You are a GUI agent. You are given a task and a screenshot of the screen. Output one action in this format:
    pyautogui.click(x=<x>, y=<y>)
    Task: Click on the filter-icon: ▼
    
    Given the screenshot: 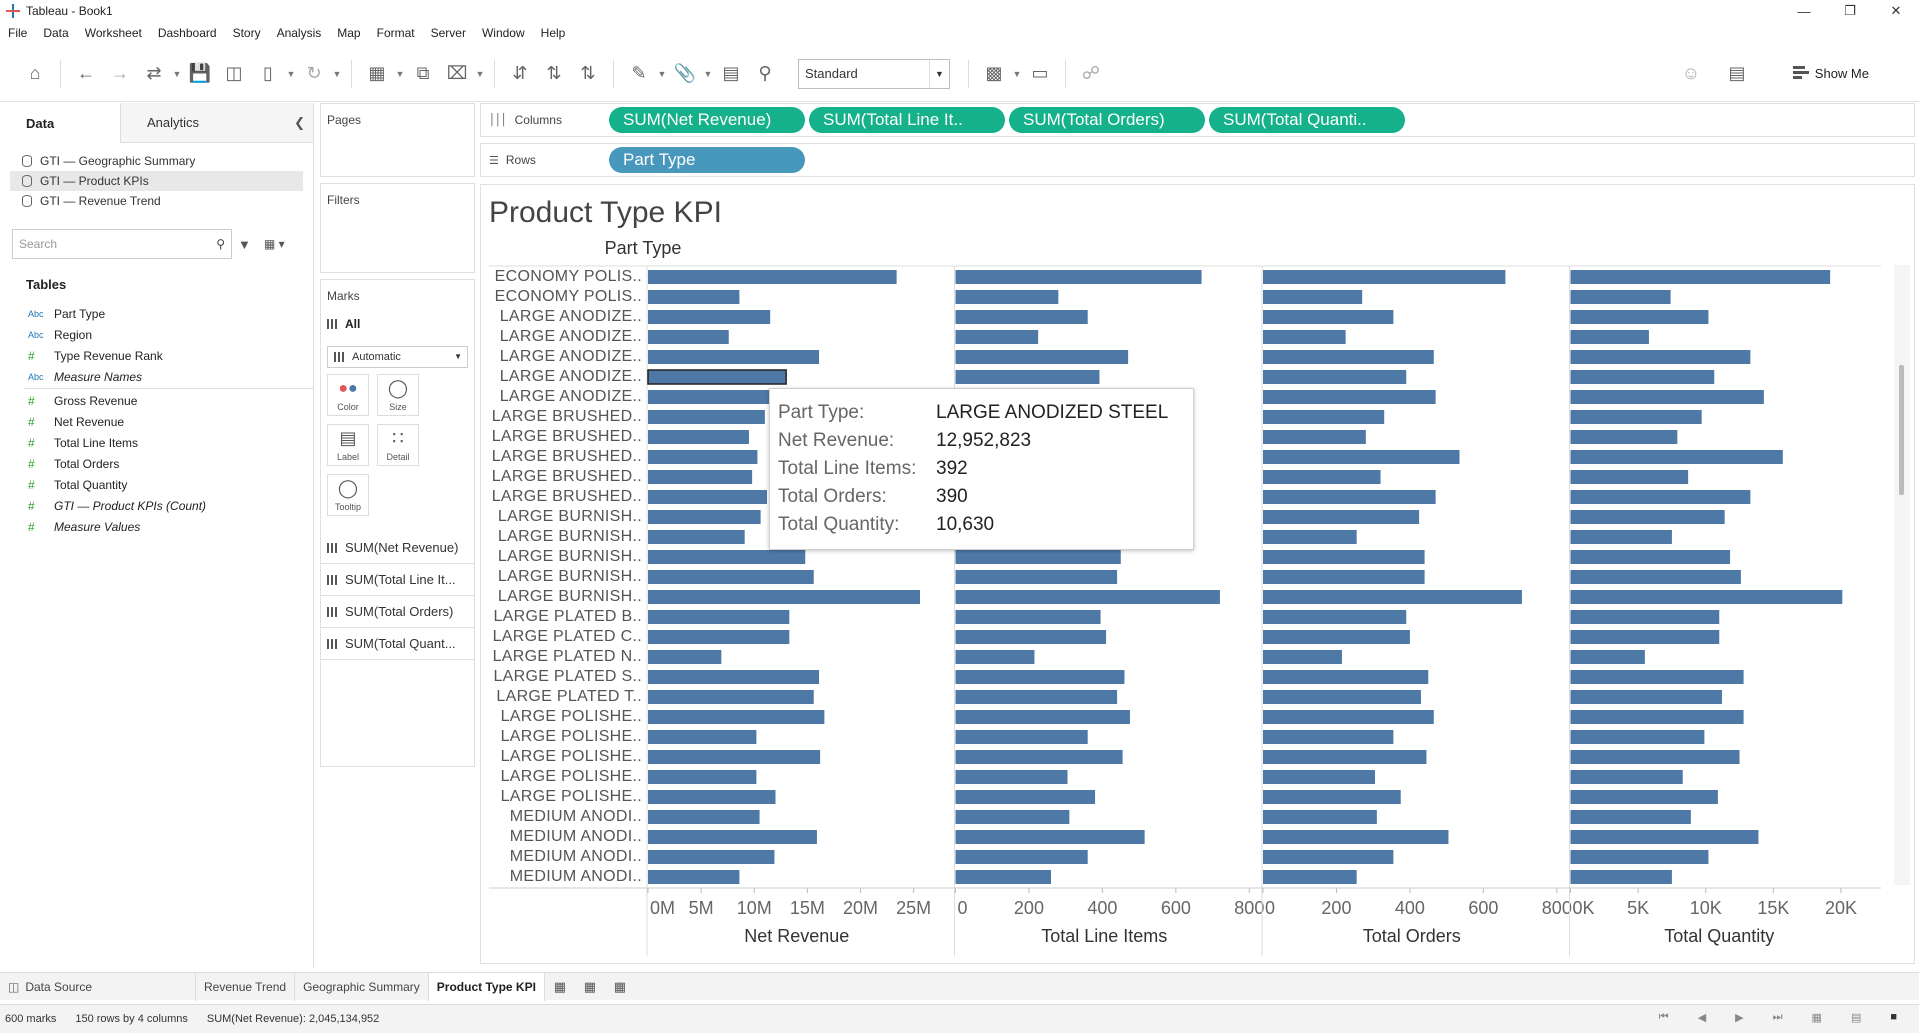 What is the action you would take?
    pyautogui.click(x=244, y=244)
    